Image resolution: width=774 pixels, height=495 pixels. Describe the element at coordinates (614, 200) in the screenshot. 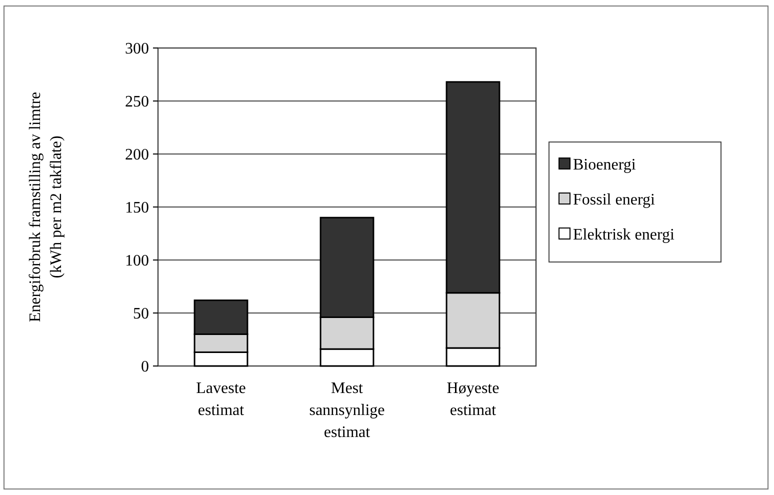

I see `legend-label: Fossil energi` at that location.